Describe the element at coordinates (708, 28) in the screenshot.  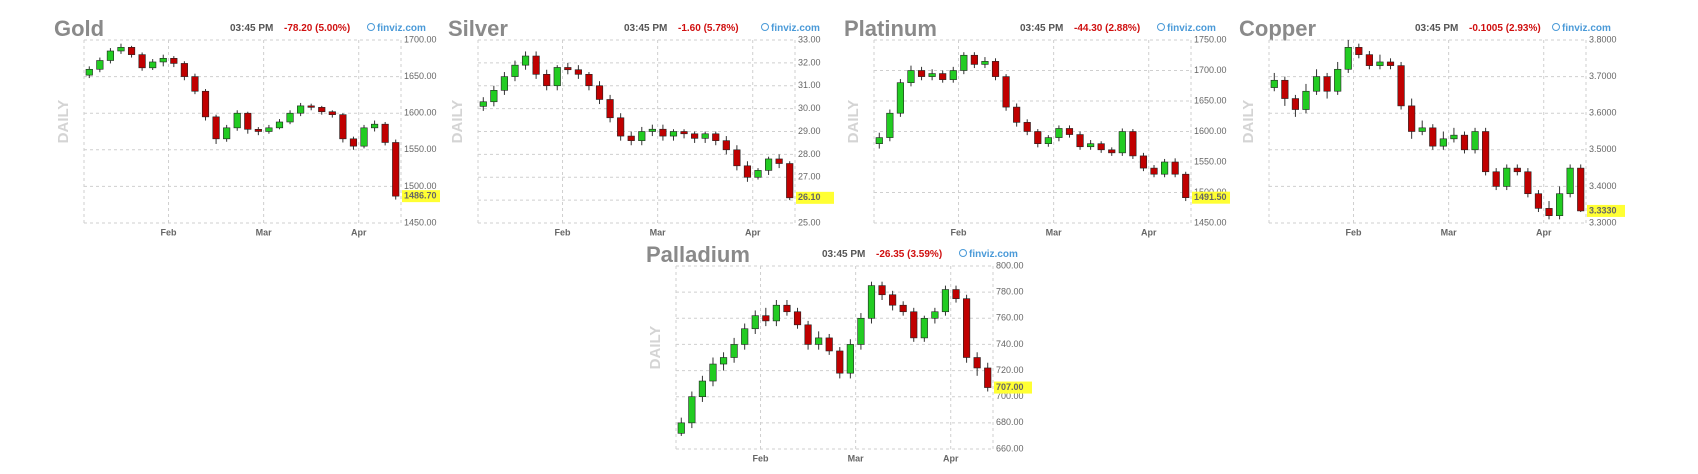
I see `price-change: -1.60 (5.78%)` at that location.